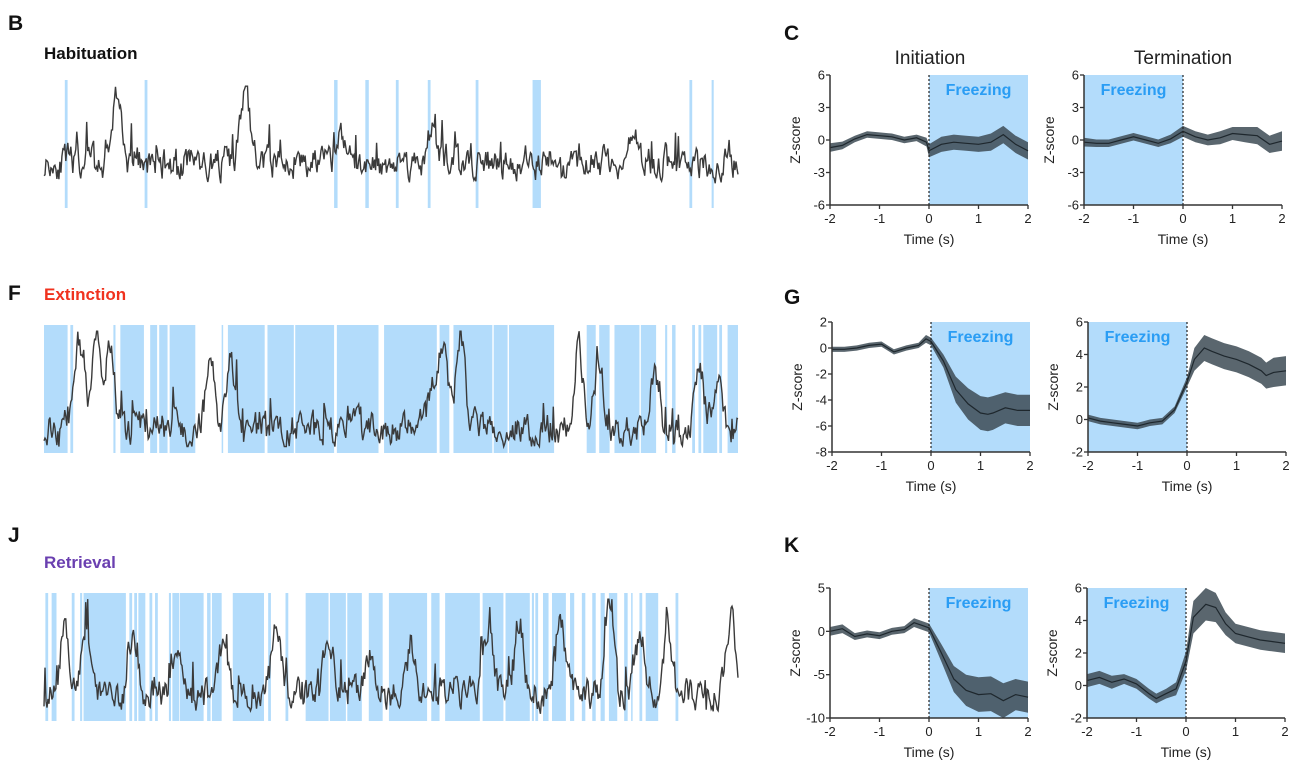  Describe the element at coordinates (1163, 158) in the screenshot. I see `peth-habituation-termination: Freezing -6 -3 0 3 6 -2 -1 0 1 2 Time (s) Z-score` at that location.